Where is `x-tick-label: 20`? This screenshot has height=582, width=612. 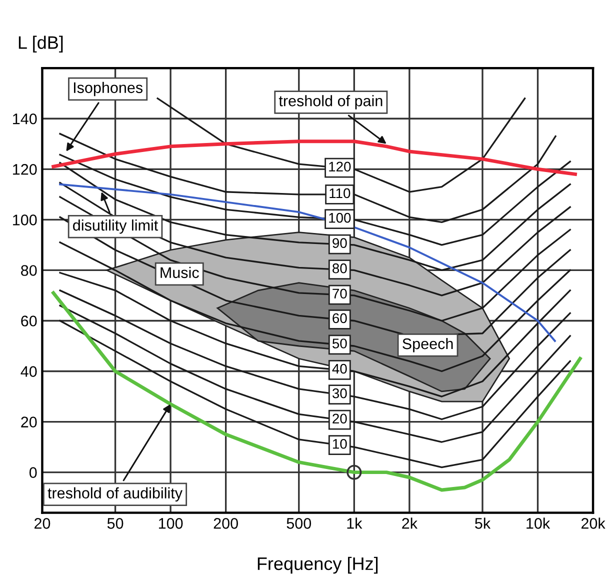 x-tick-label: 20 is located at coordinates (42, 523).